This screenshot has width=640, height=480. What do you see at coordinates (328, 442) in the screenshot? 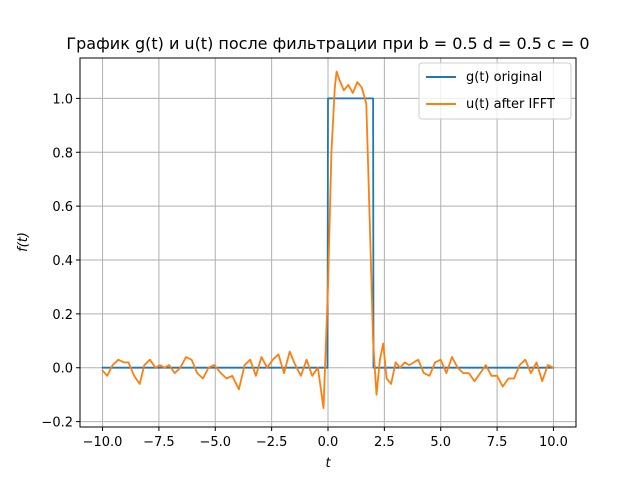
I see `x-tick-label: 0.0` at bounding box center [328, 442].